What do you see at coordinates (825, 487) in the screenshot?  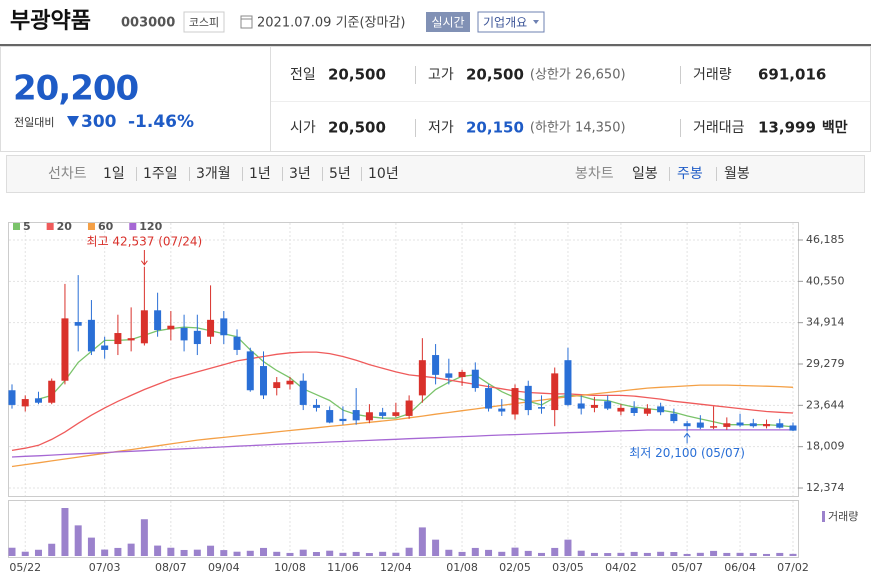 I see `y-tick-label: 12,374` at bounding box center [825, 487].